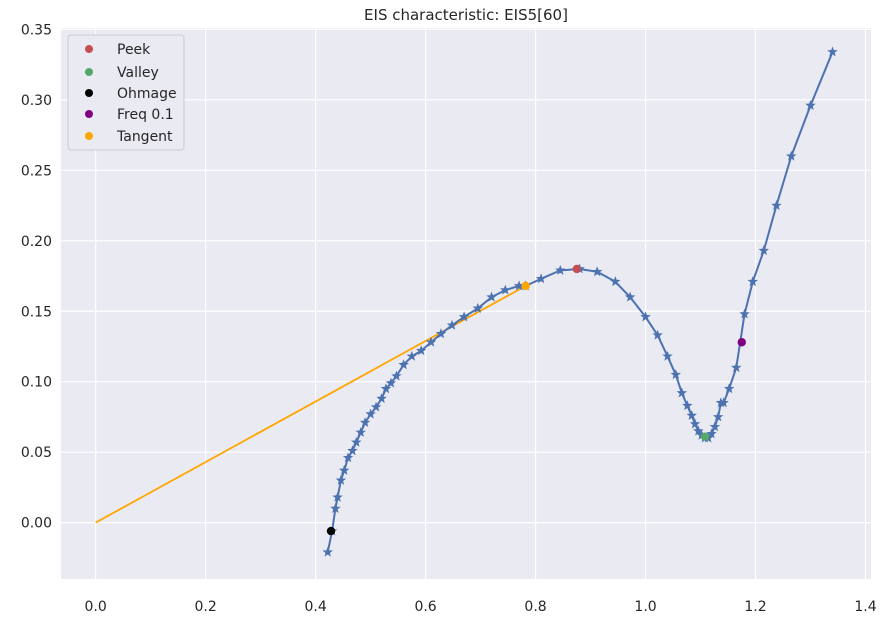 Image resolution: width=882 pixels, height=625 pixels. I want to click on x-tick-label: 0.4, so click(315, 607).